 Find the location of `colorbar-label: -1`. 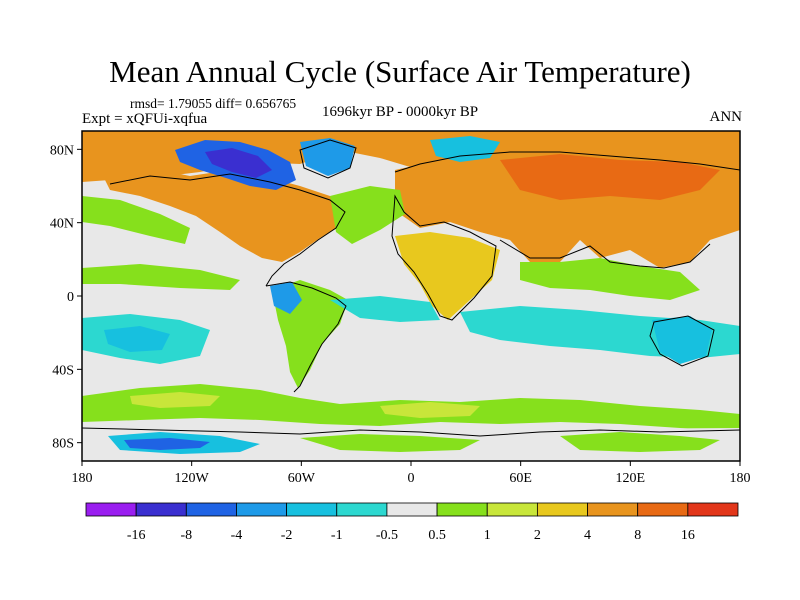

colorbar-label: -1 is located at coordinates (337, 535).